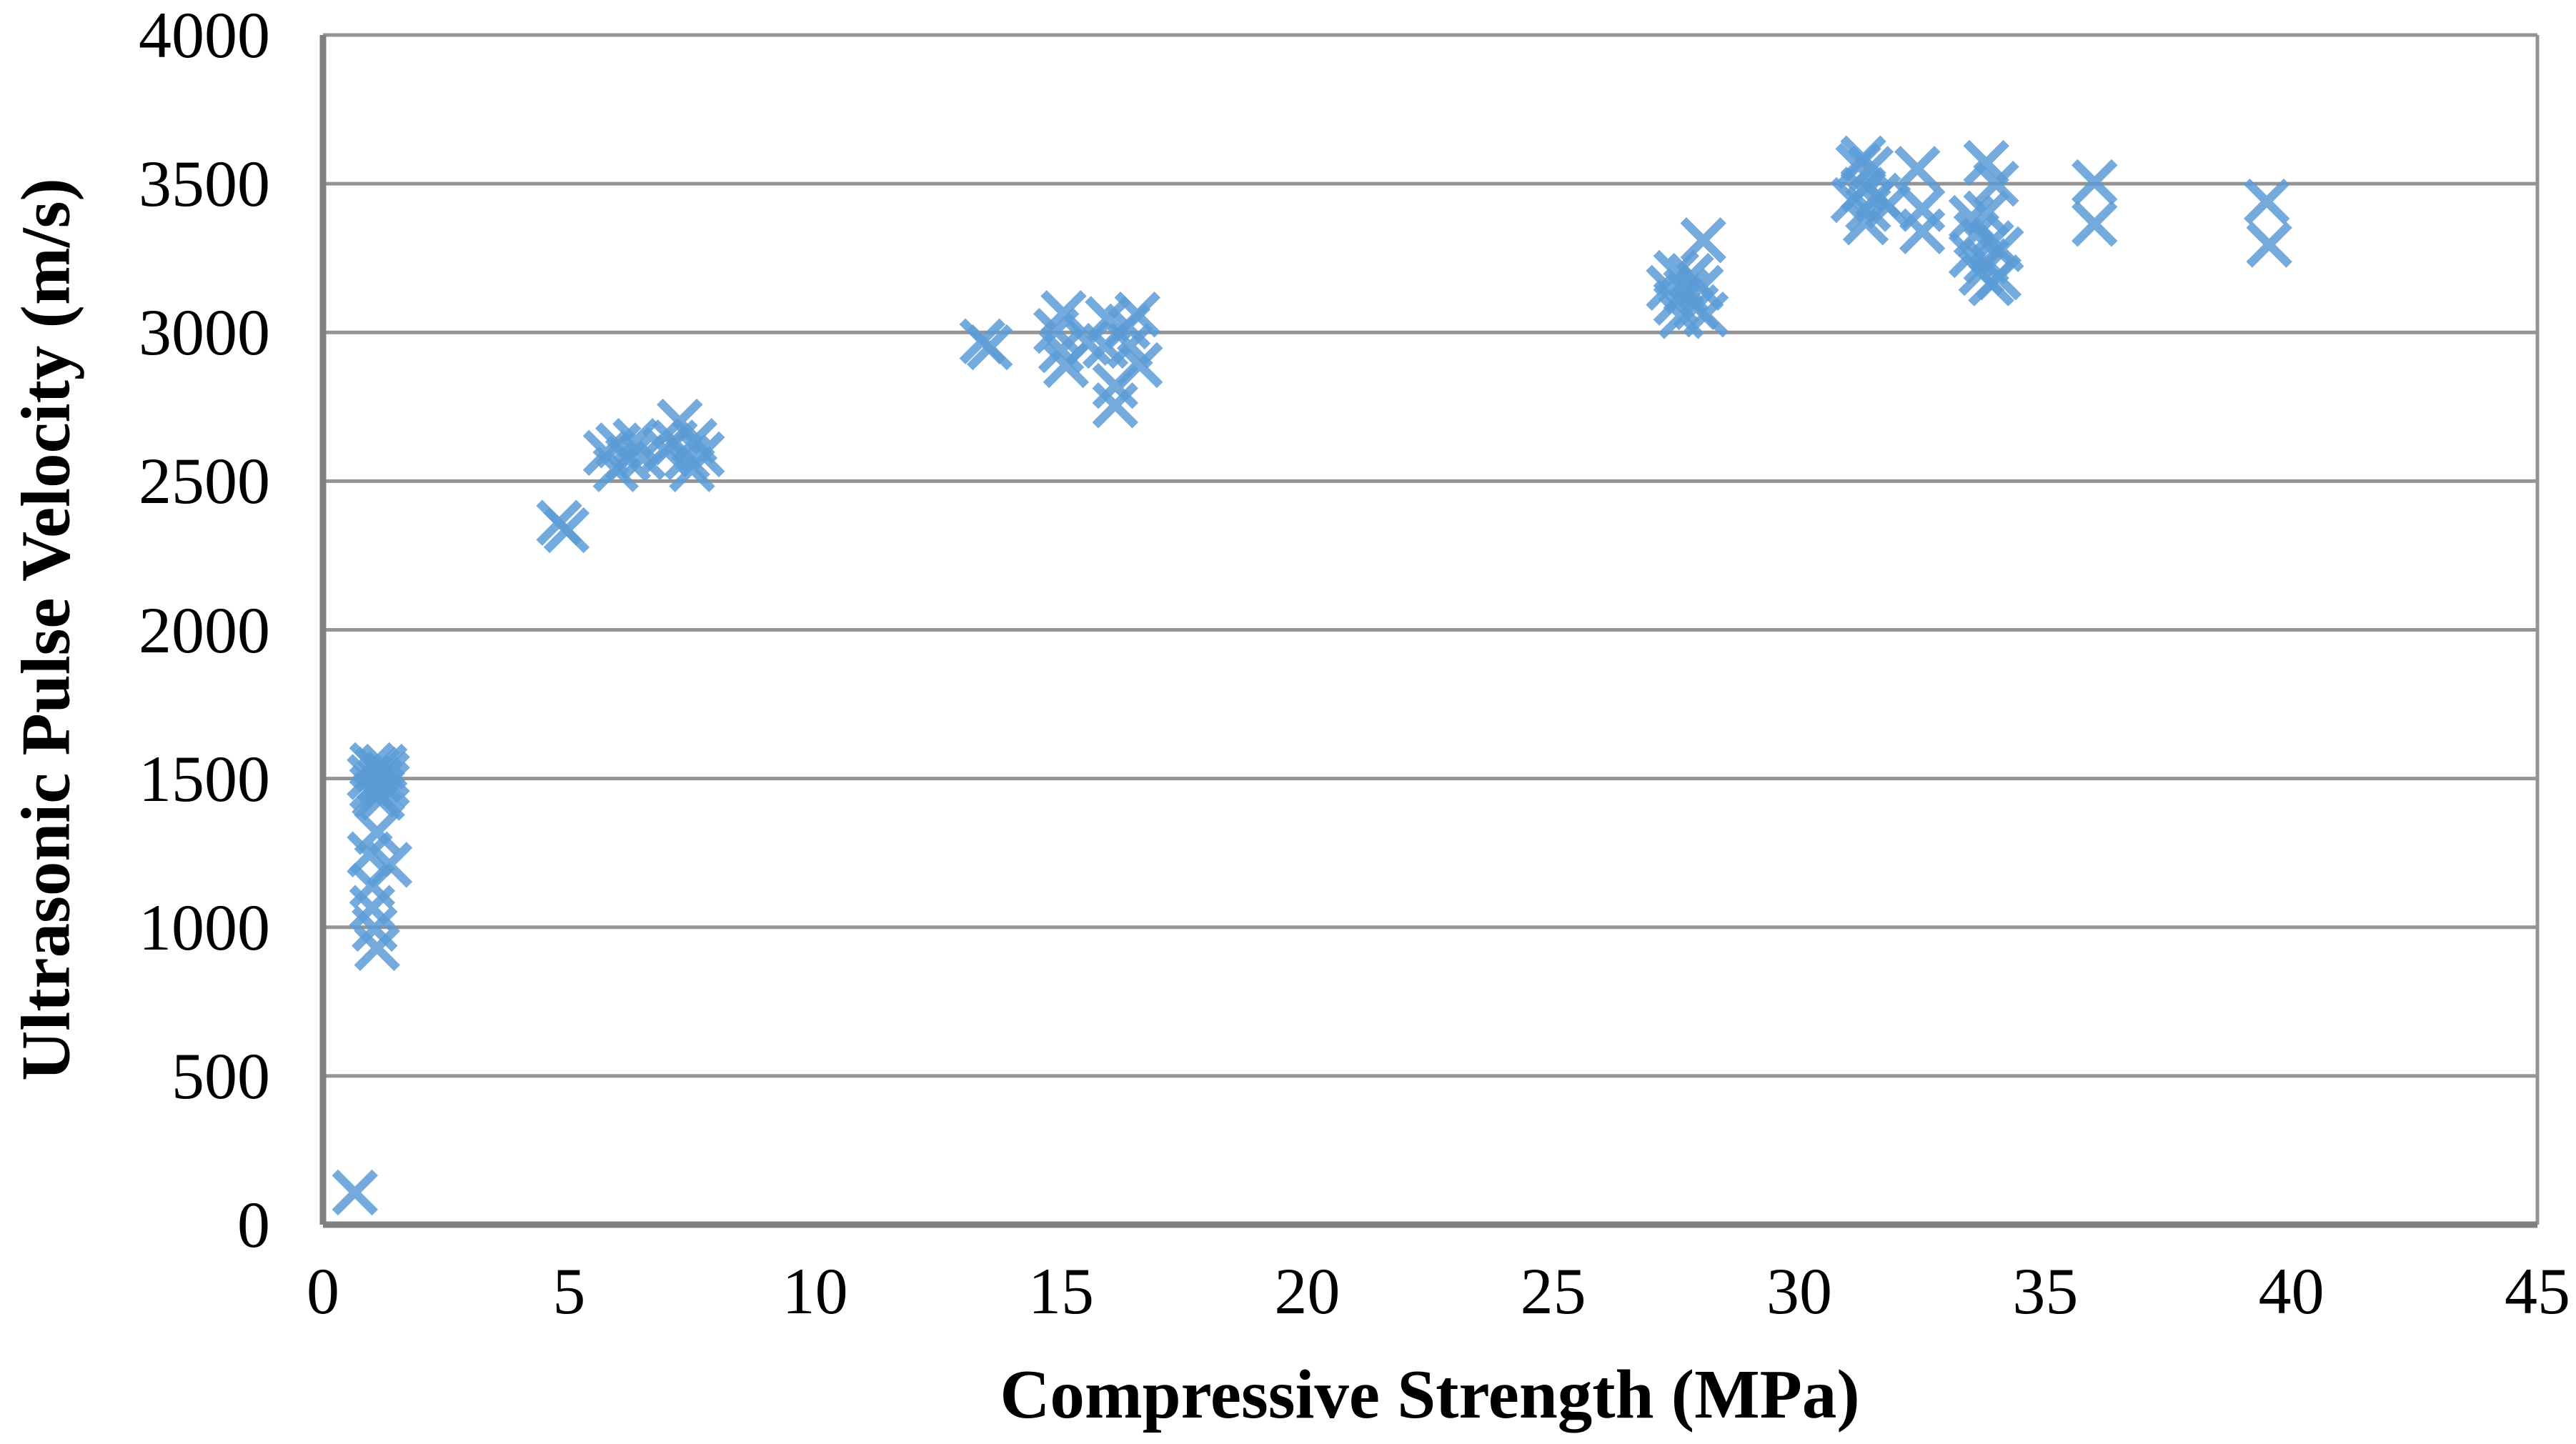 The image size is (2576, 1444). What do you see at coordinates (1061, 1291) in the screenshot?
I see `x-tick-label: 15` at bounding box center [1061, 1291].